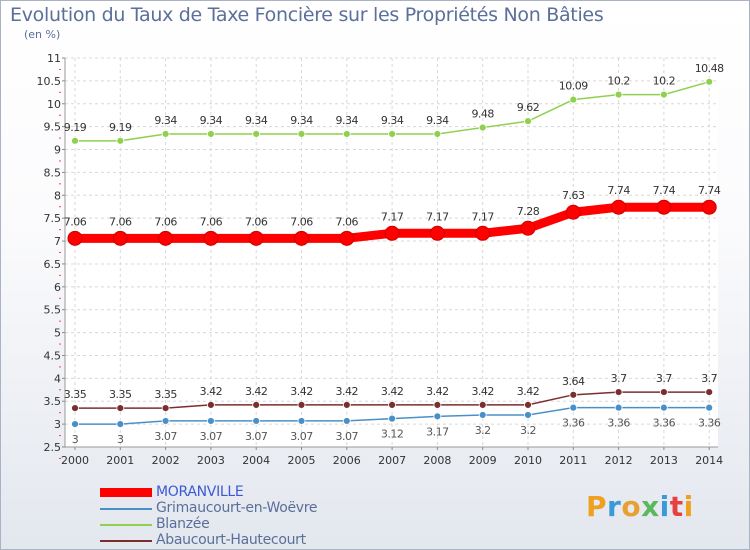  Describe the element at coordinates (57, 378) in the screenshot. I see `y-tick-label: 4` at that location.